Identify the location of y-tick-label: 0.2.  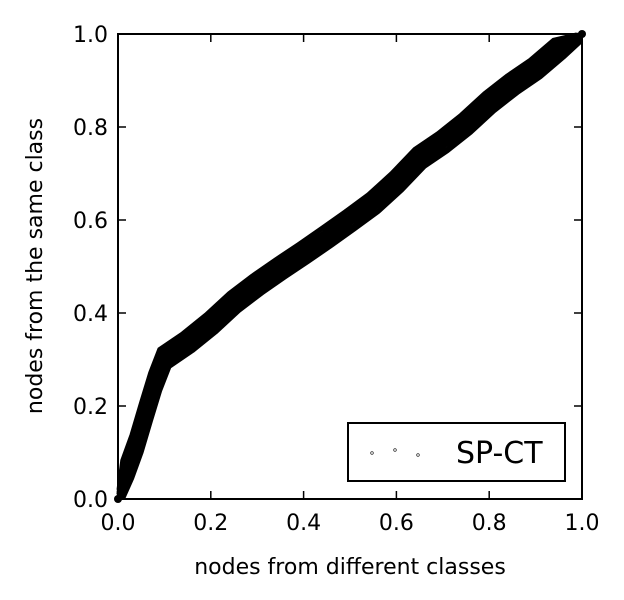
(90, 407).